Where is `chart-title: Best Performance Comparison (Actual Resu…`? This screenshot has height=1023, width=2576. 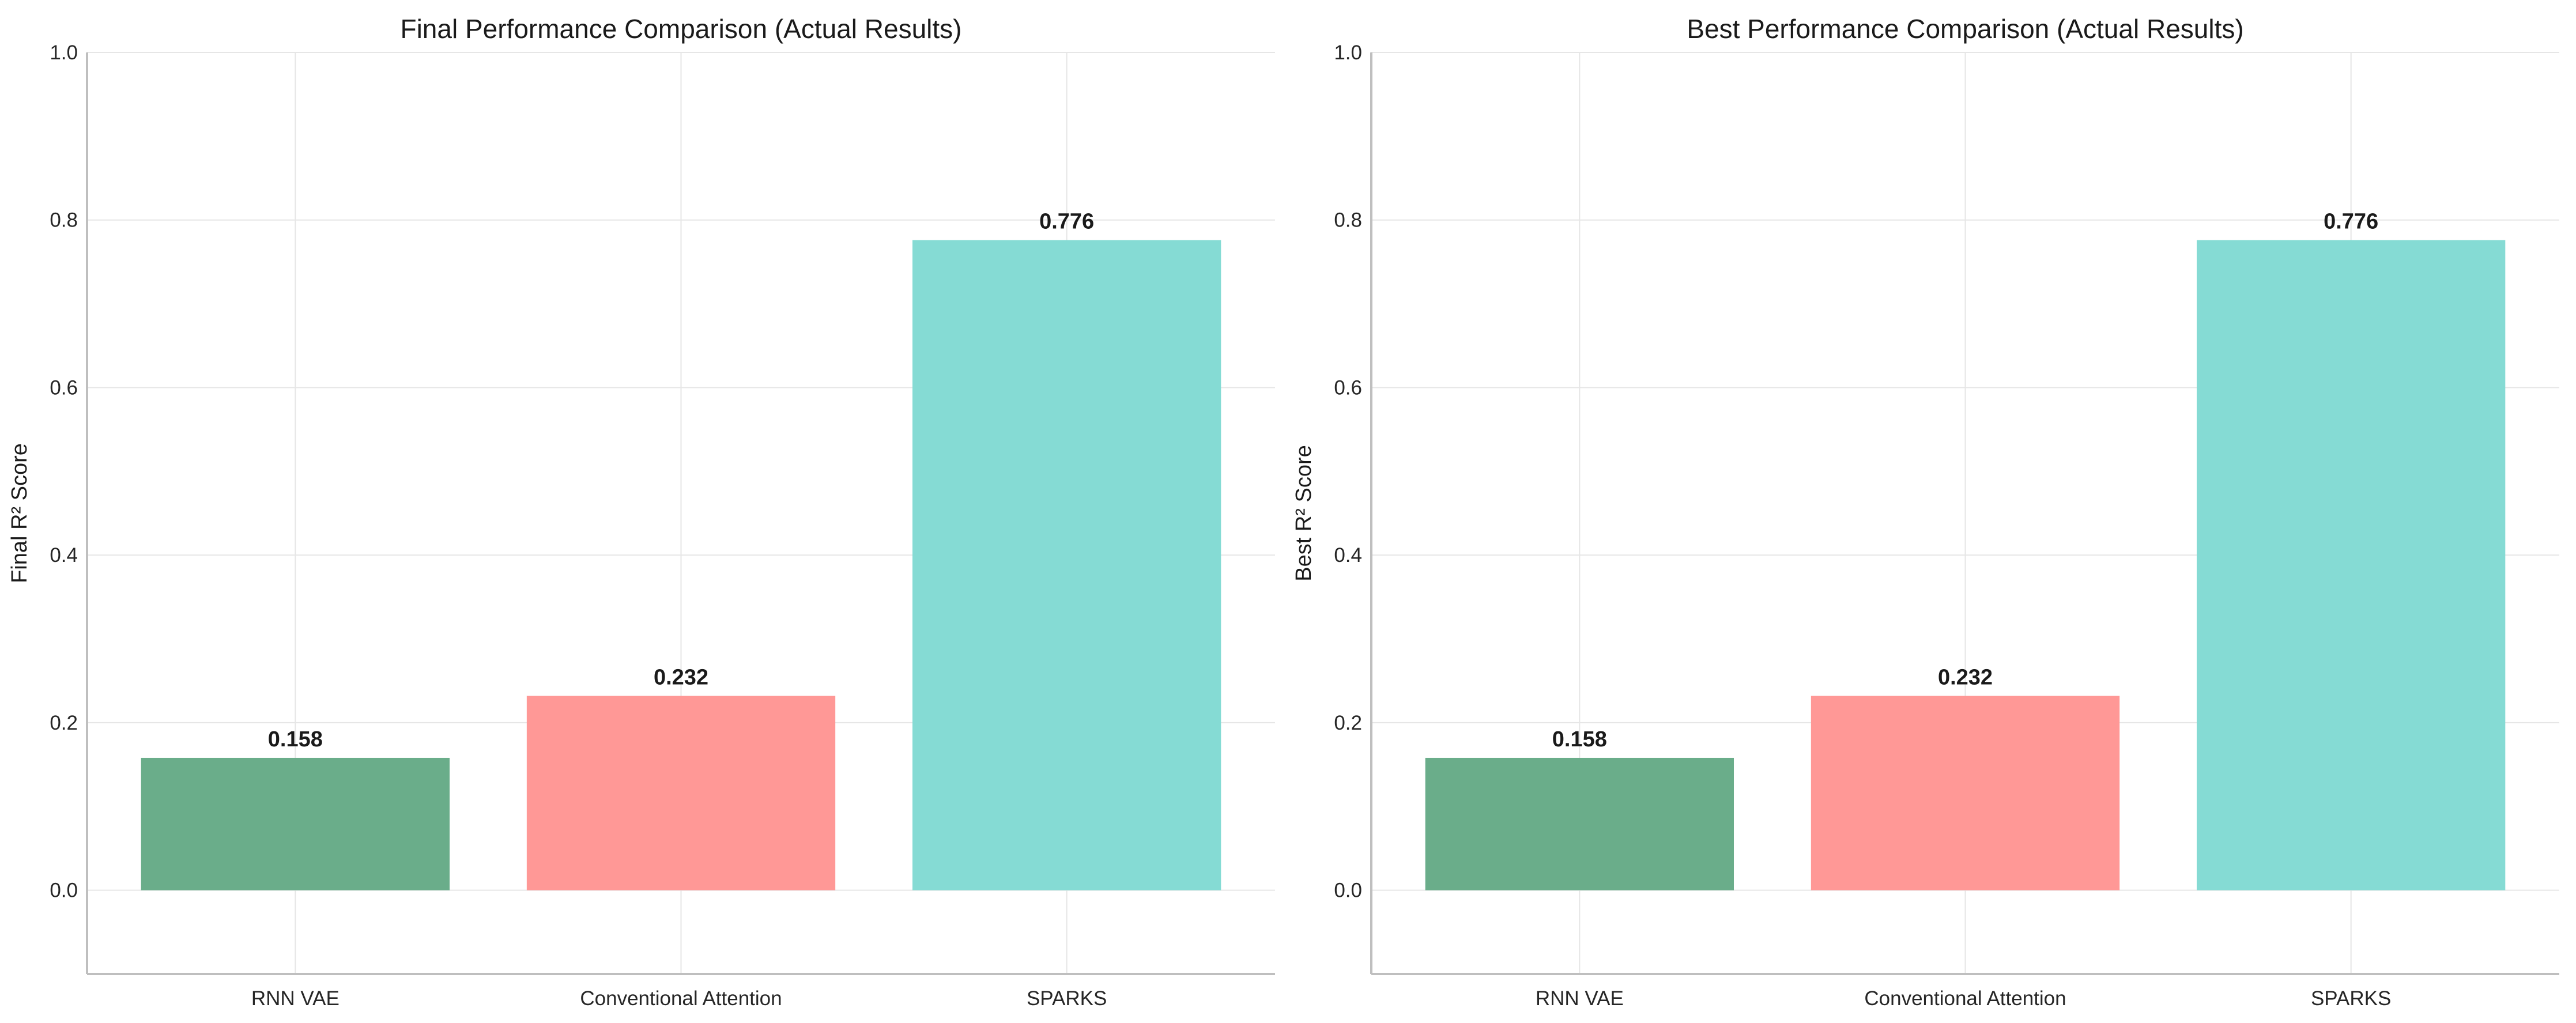 chart-title: Best Performance Comparison (Actual Resu… is located at coordinates (1965, 29).